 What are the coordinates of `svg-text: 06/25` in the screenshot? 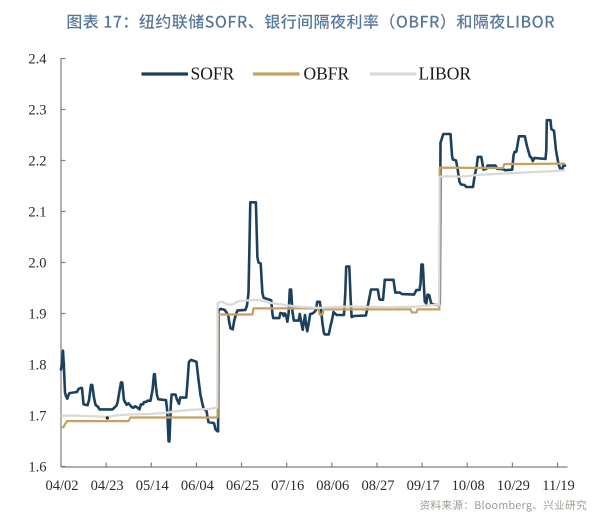 It's located at (242, 486).